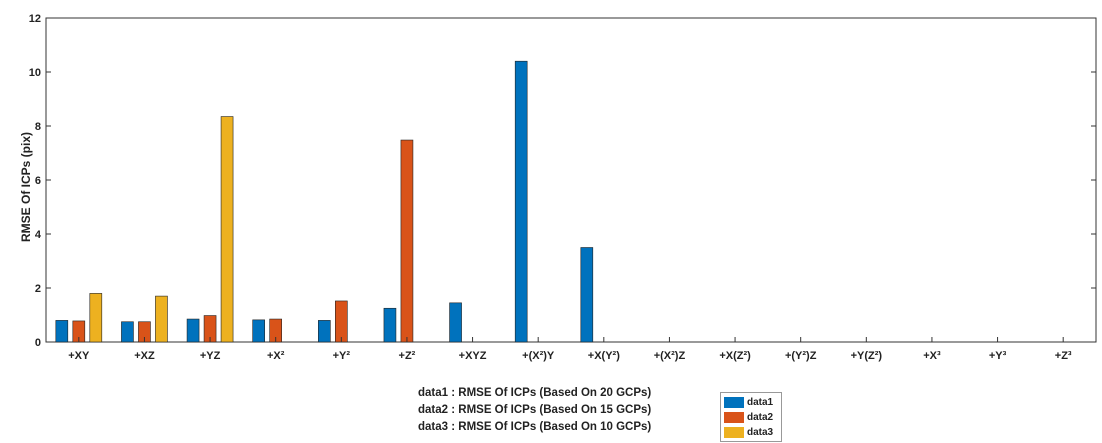 The height and width of the screenshot is (443, 1102). Describe the element at coordinates (38, 343) in the screenshot. I see `y-tick-label: 0` at that location.